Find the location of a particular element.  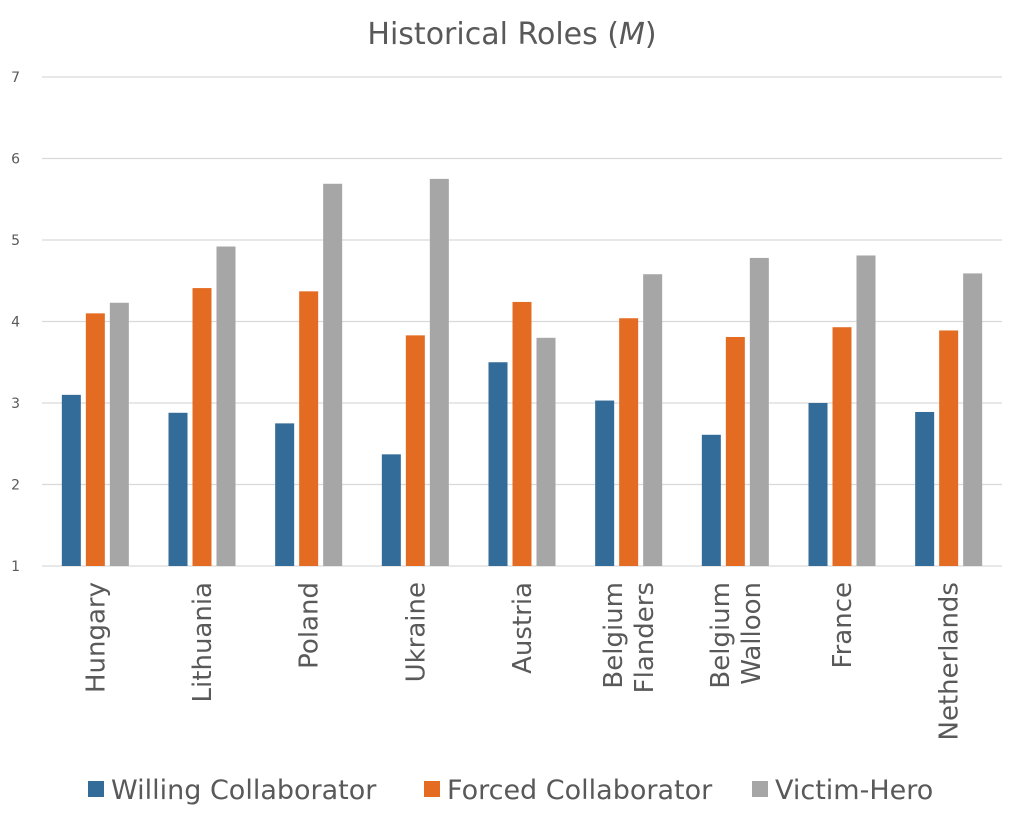

x-tick-label: Austria is located at coordinates (523, 628).